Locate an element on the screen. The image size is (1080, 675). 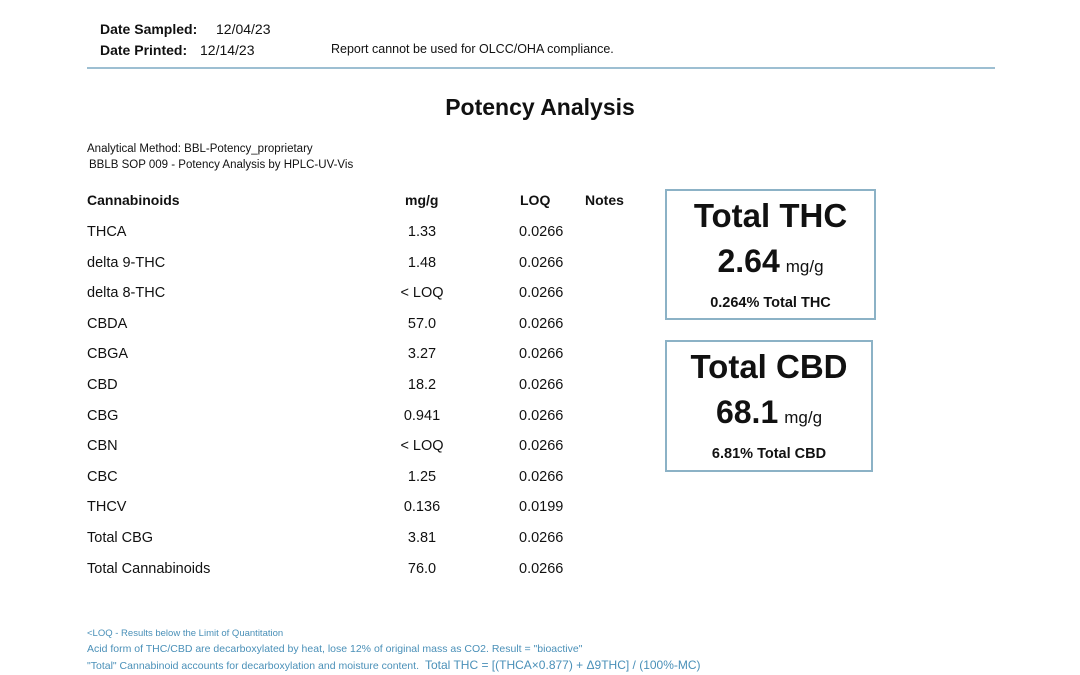
total-cbd-unit: mg/g is located at coordinates (803, 417).